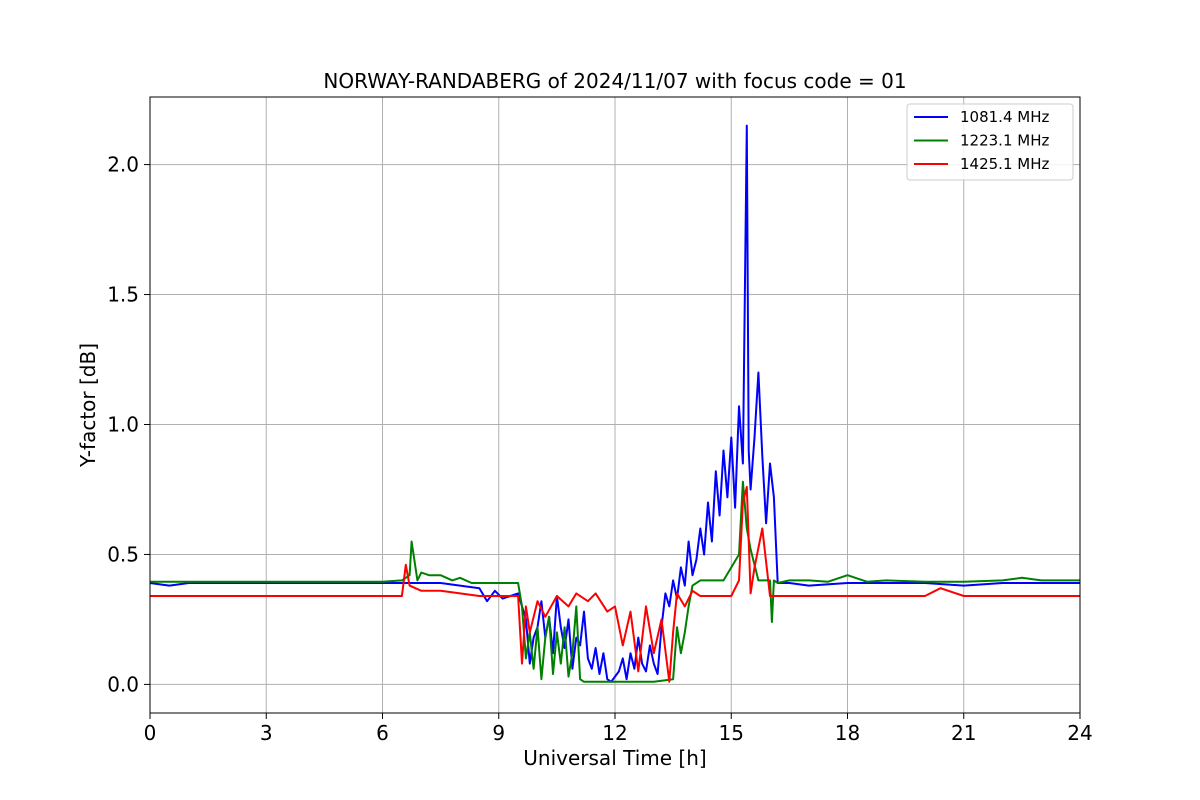  What do you see at coordinates (123, 424) in the screenshot?
I see `y-tick-label: 1.0` at bounding box center [123, 424].